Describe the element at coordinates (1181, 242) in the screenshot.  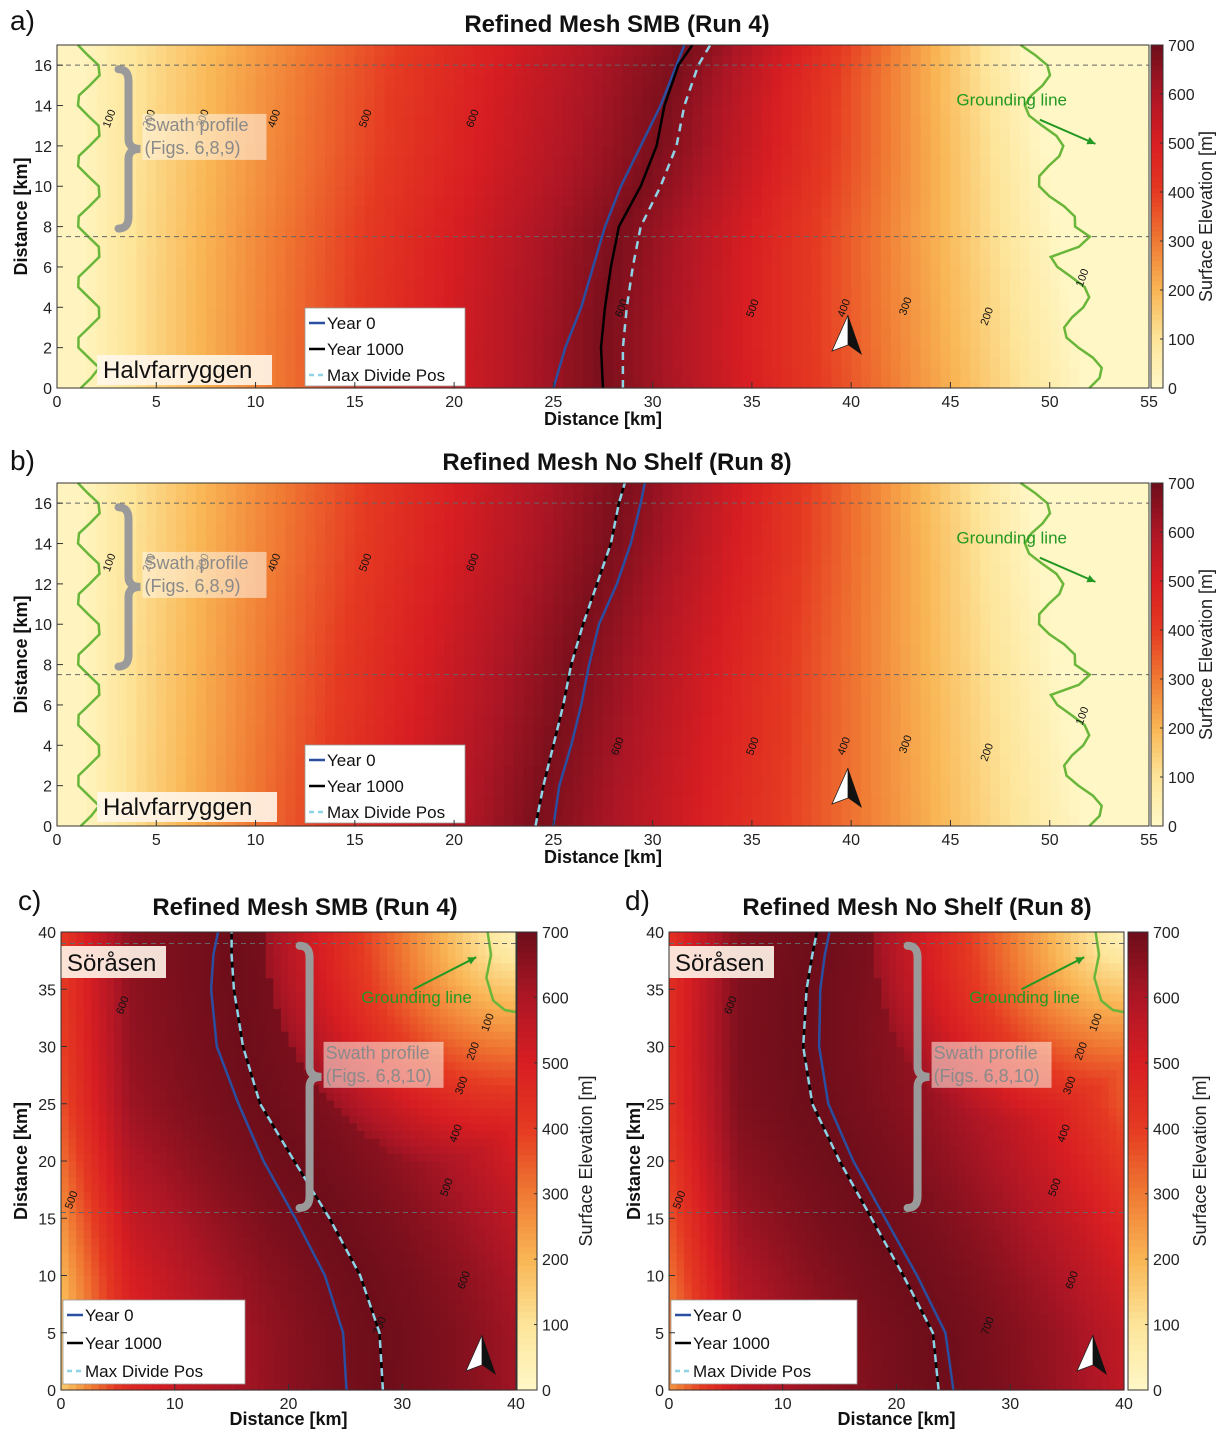
I see `colorbar-tick-label: 300` at that location.